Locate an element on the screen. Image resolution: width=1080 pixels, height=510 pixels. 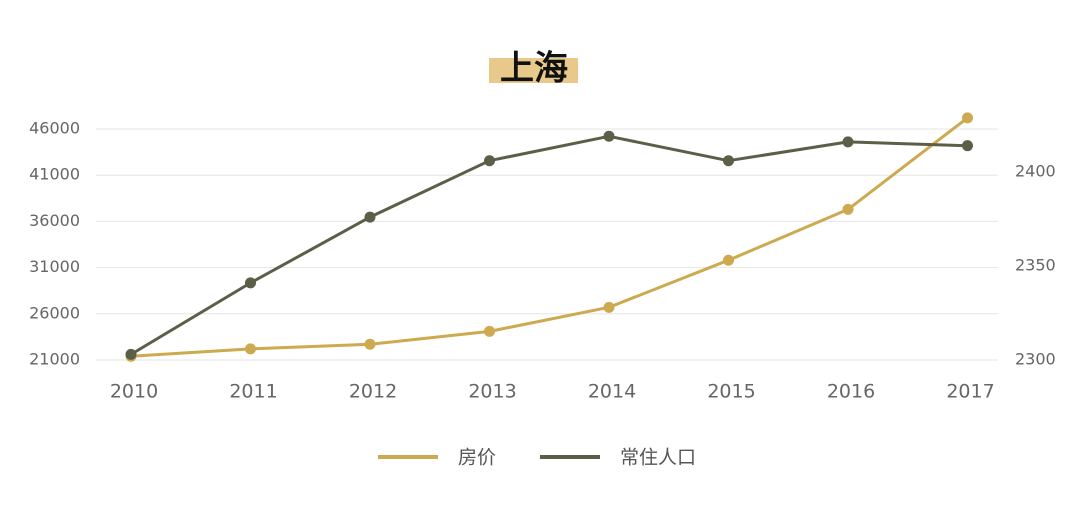
left-axis-tick-label: 21000 is located at coordinates (54, 359).